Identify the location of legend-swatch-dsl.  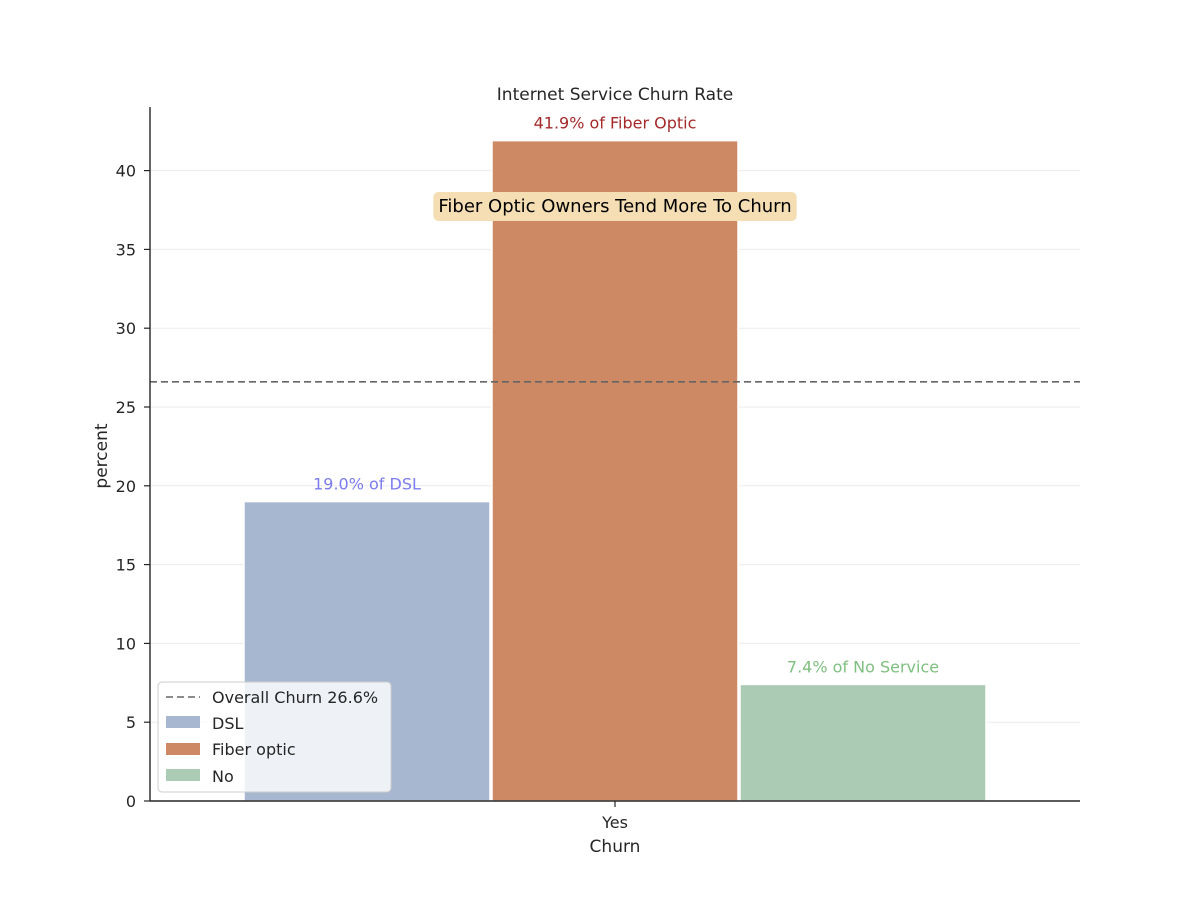
(183, 722).